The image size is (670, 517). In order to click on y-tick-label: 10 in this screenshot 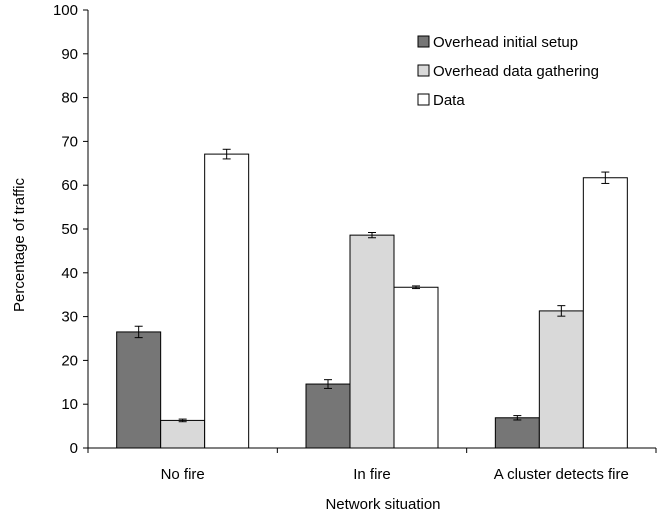, I will do `click(69, 404)`.